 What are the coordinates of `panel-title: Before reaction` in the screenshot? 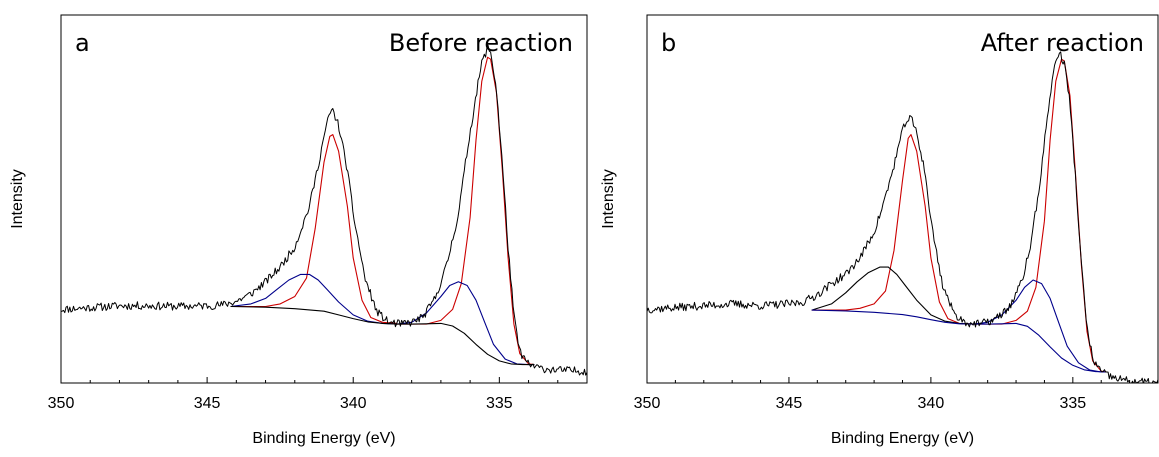 It's located at (481, 43).